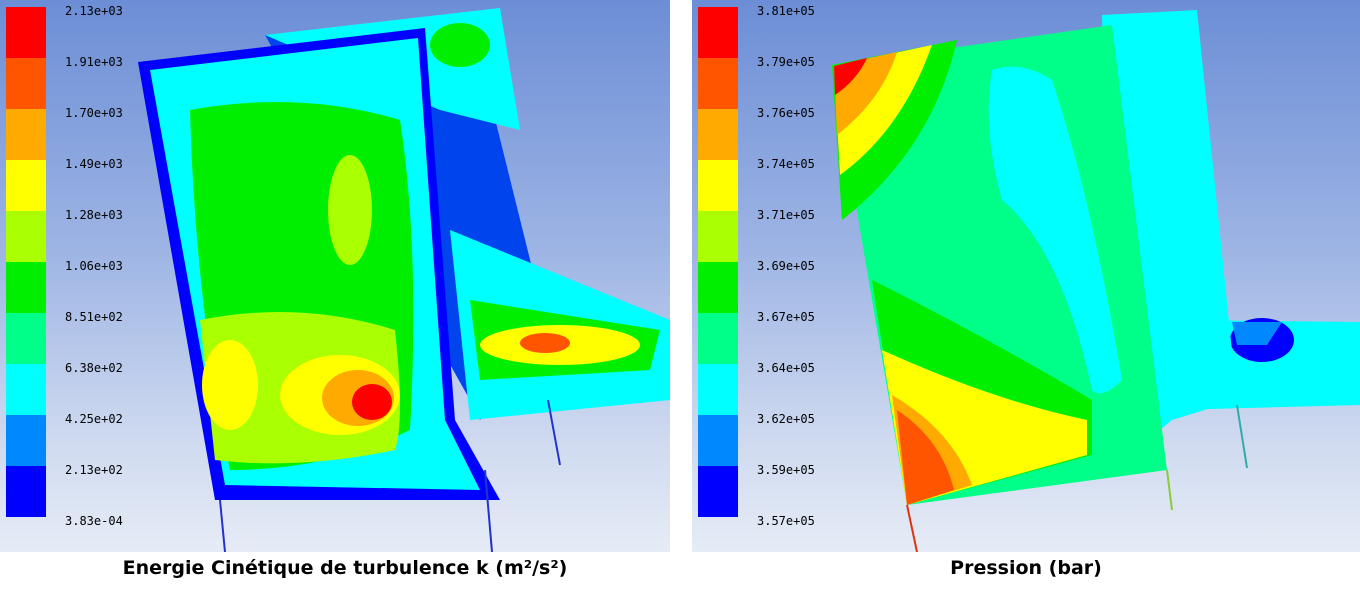  What do you see at coordinates (372, 402) in the screenshot?
I see `hot-zone-red` at bounding box center [372, 402].